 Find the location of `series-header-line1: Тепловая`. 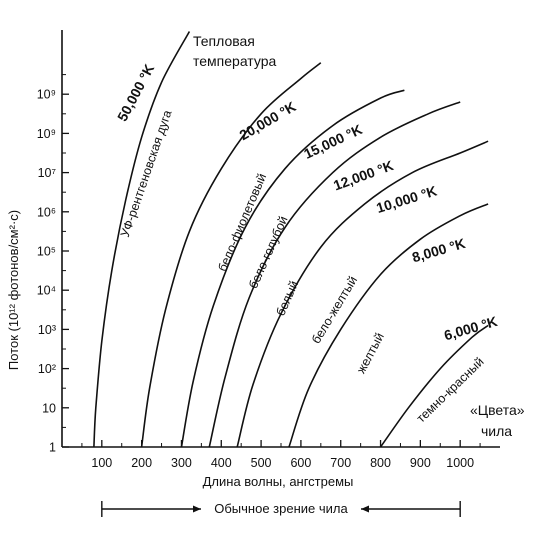

series-header-line1: Тепловая is located at coordinates (224, 41).